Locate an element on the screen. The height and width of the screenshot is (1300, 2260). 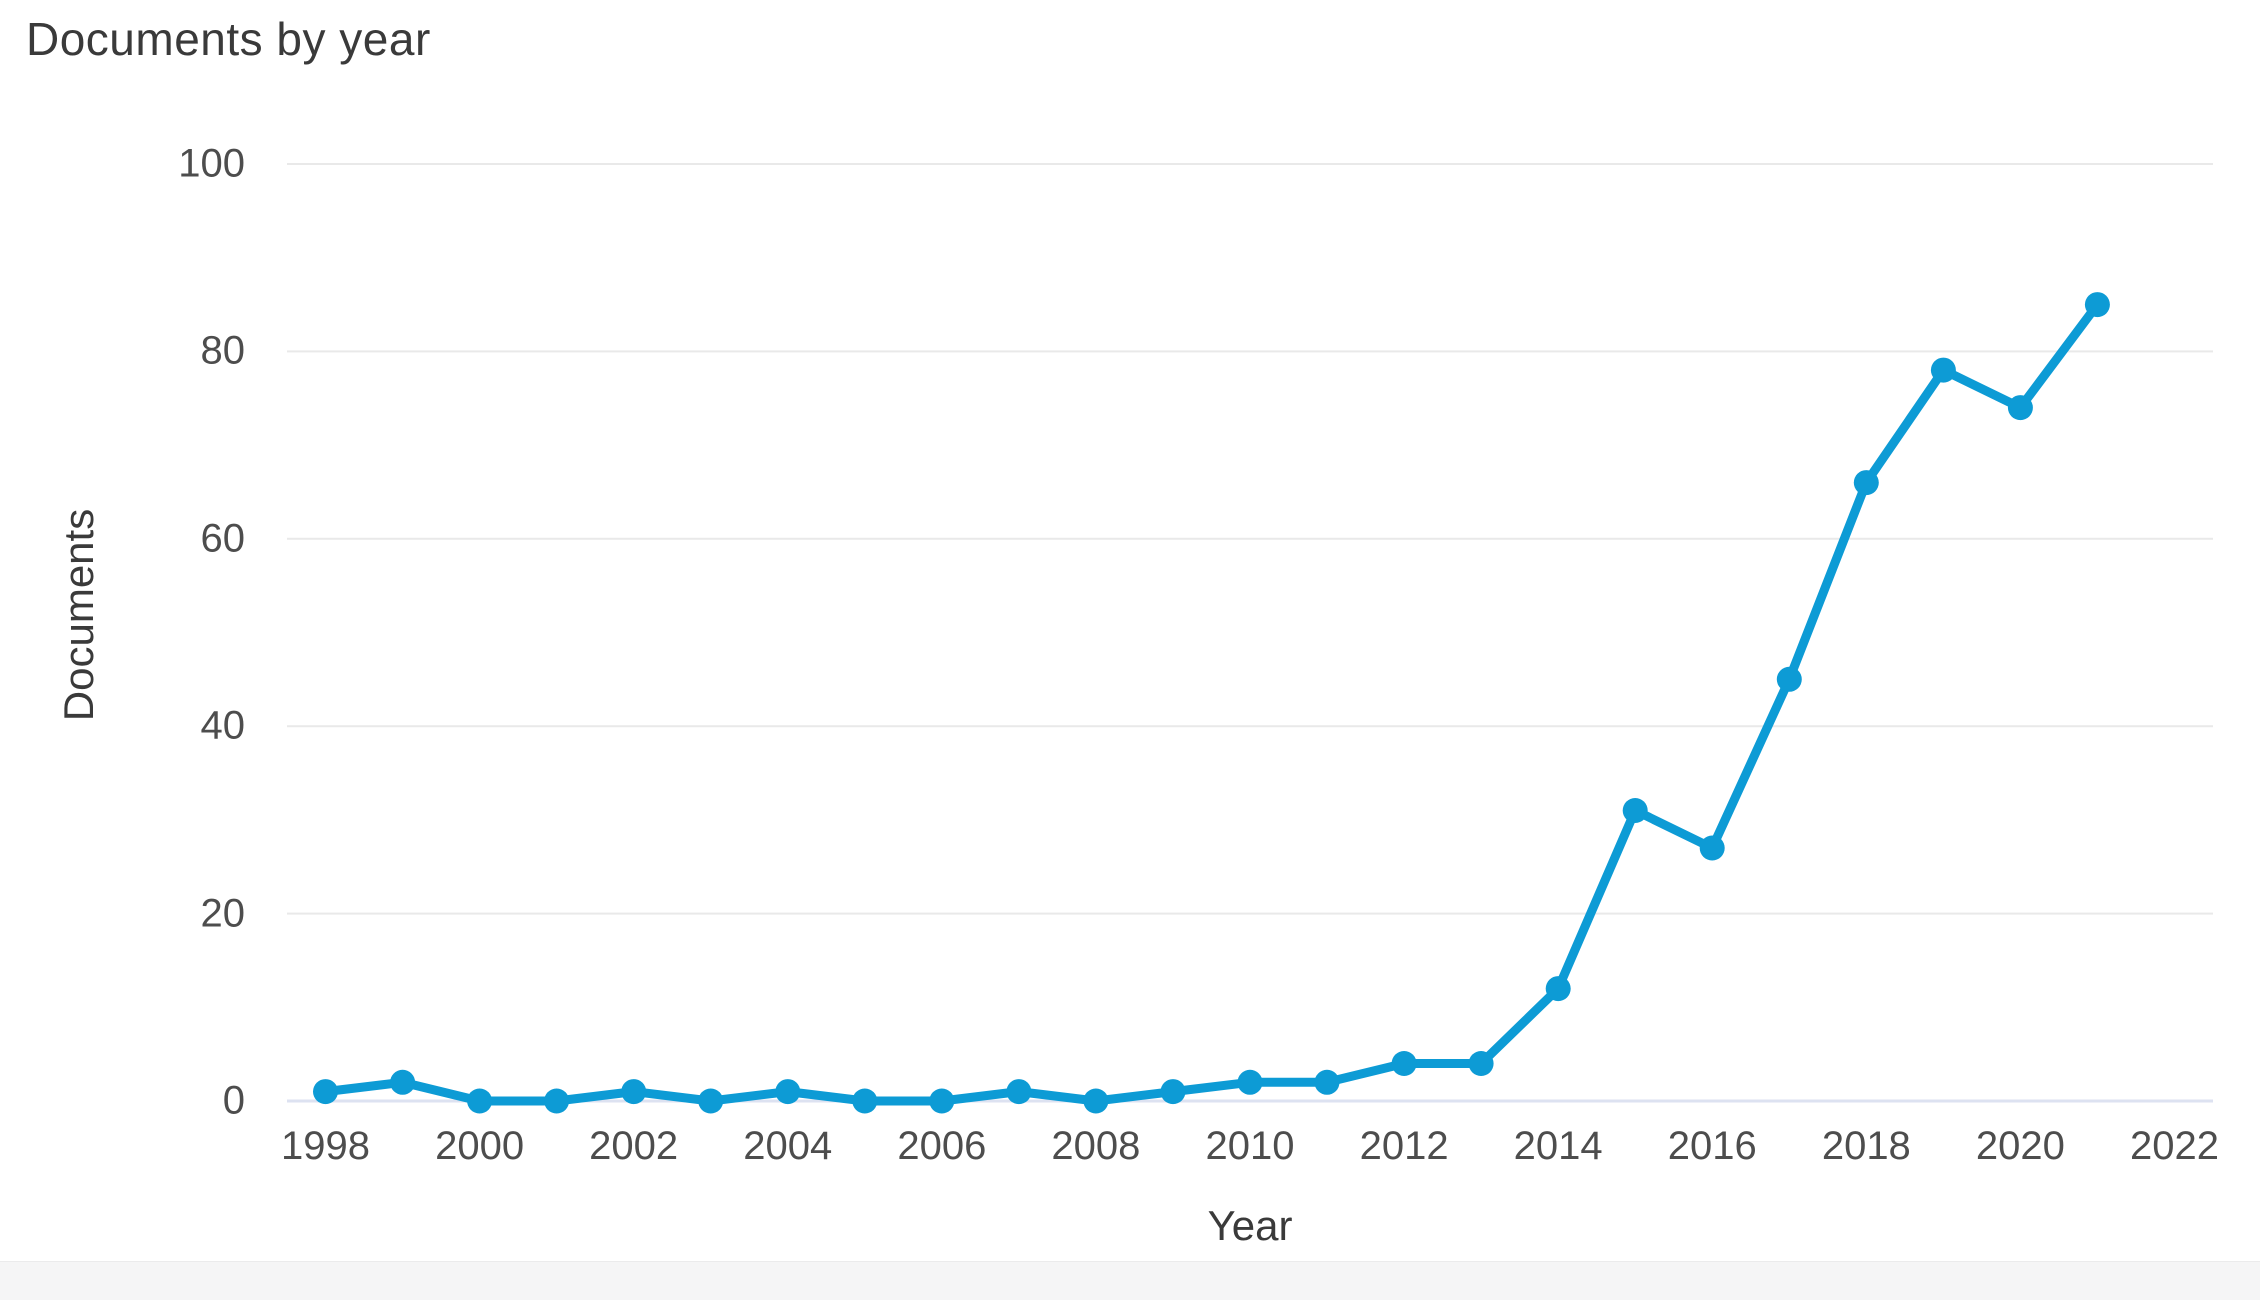
x-axis-label: Year is located at coordinates (1250, 1225).